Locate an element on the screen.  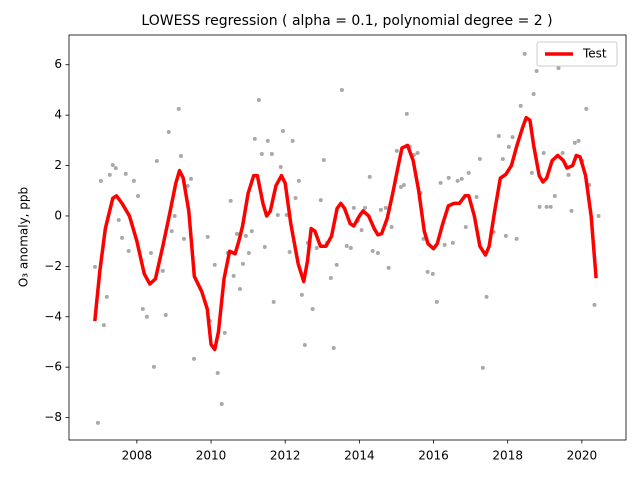
legend-box is located at coordinates (577, 54).